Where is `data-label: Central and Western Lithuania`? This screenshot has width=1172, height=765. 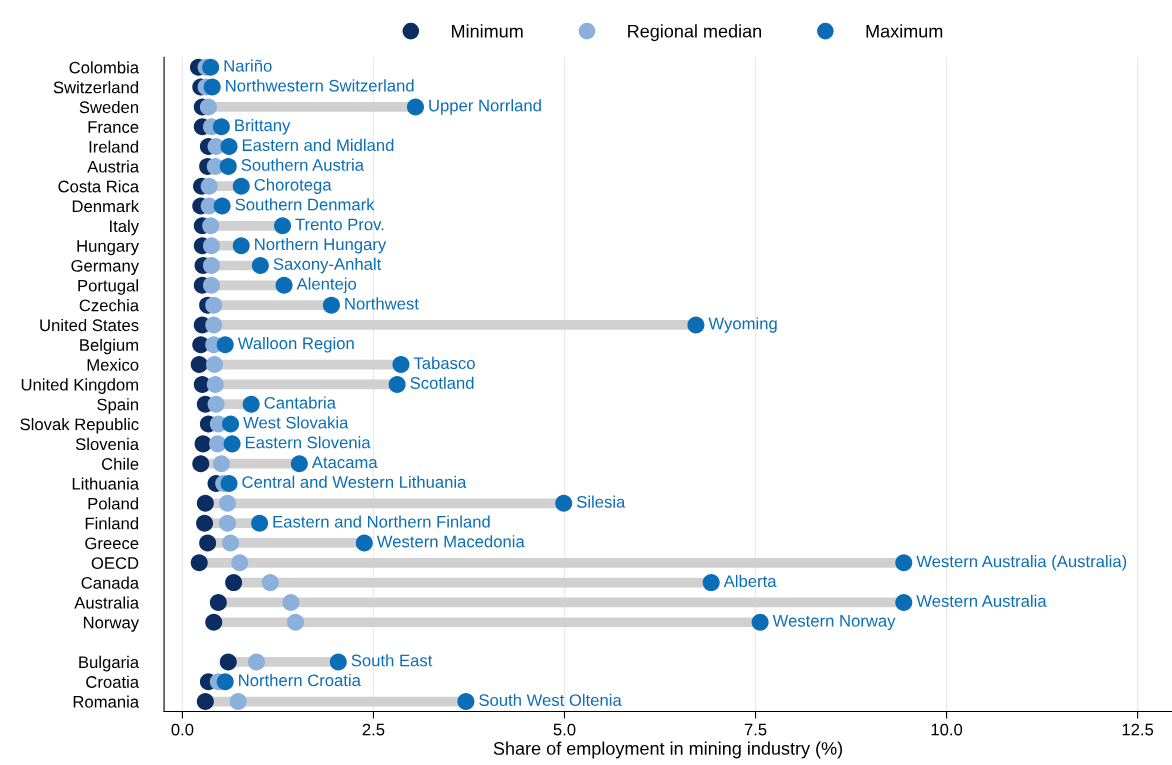 data-label: Central and Western Lithuania is located at coordinates (354, 481).